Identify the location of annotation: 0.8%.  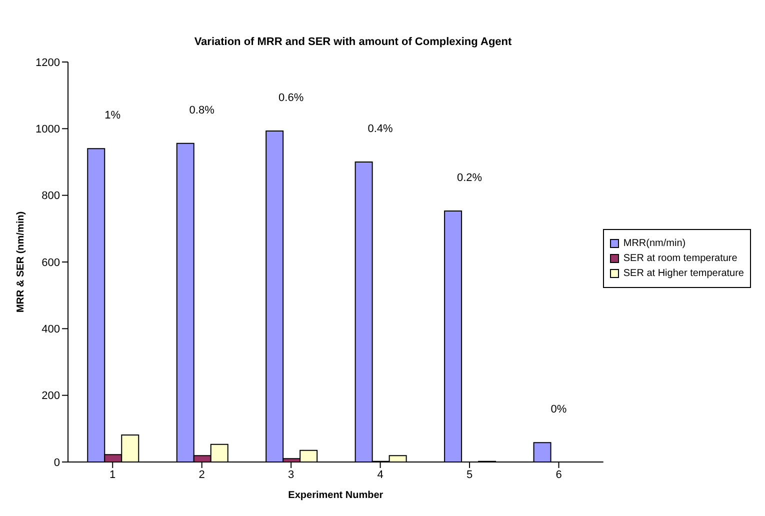
(202, 110).